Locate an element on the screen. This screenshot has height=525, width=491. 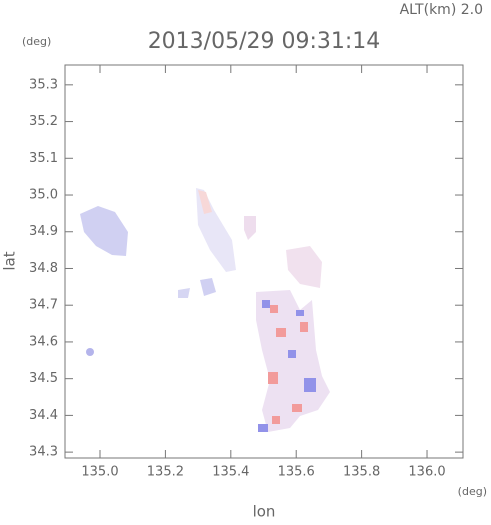
y-tick-label: 35.3 is located at coordinates (43, 84).